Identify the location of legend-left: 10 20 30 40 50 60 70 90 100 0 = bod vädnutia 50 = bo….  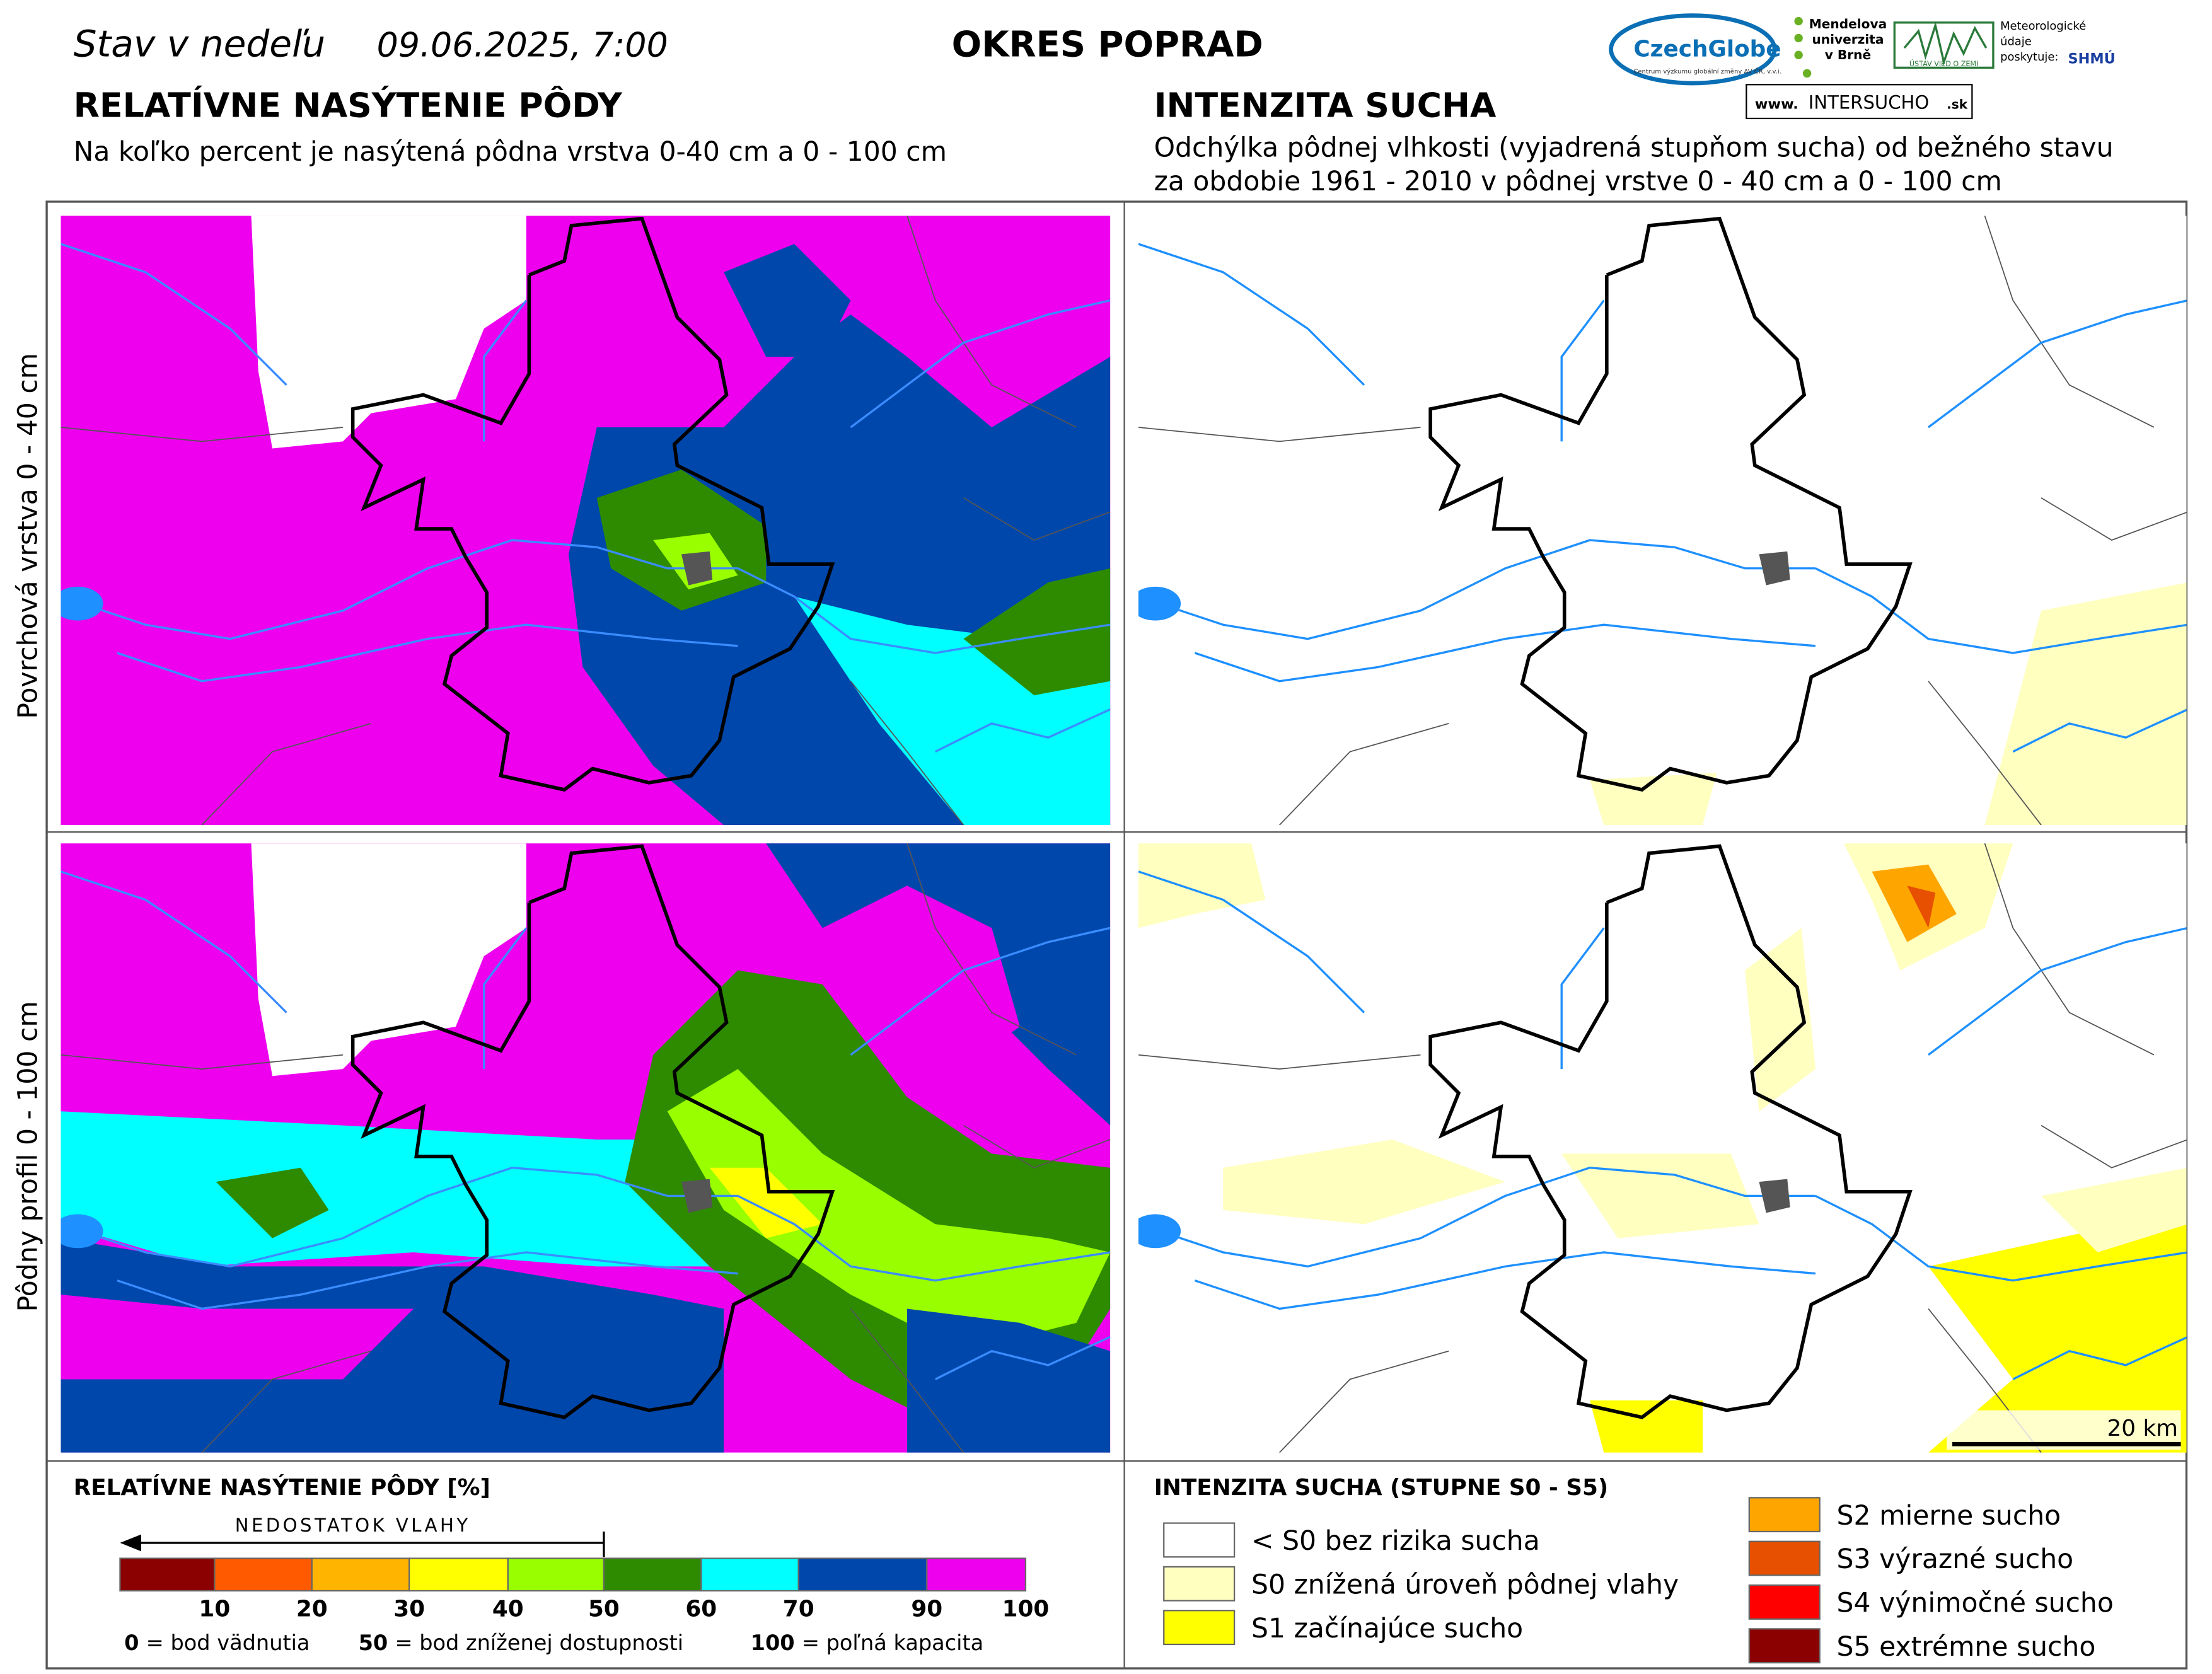
(584, 1606).